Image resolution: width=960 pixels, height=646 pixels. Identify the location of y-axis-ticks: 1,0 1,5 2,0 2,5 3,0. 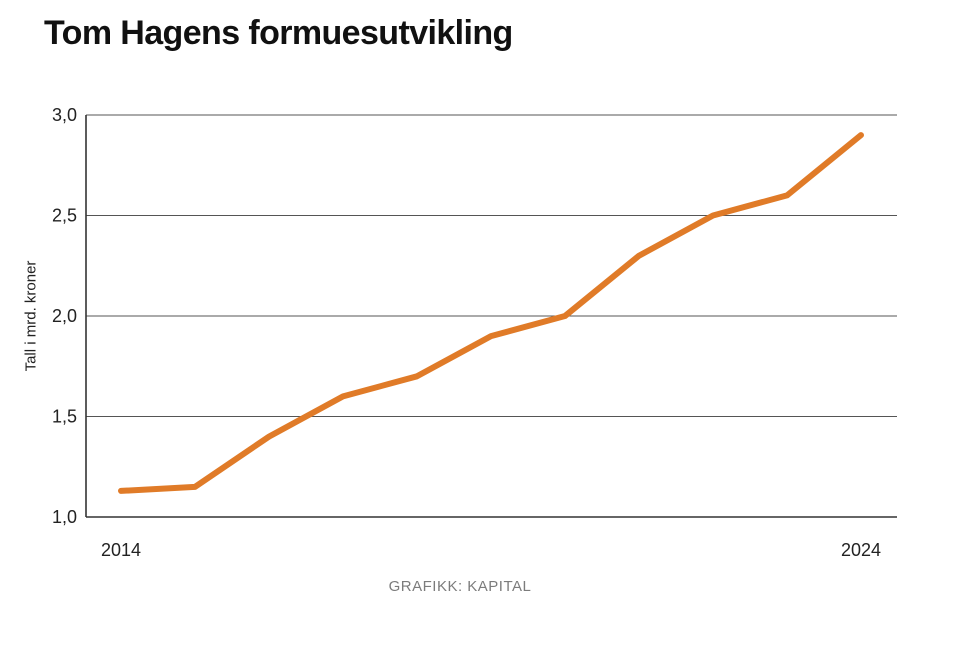
(64, 316).